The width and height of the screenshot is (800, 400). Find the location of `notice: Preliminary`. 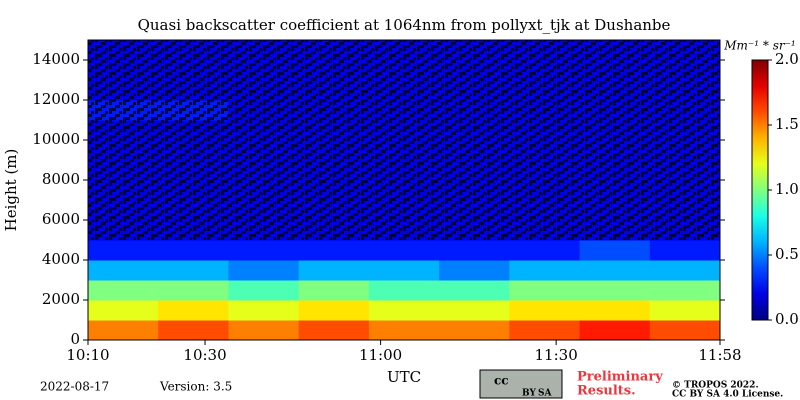

notice: Preliminary is located at coordinates (620, 377).